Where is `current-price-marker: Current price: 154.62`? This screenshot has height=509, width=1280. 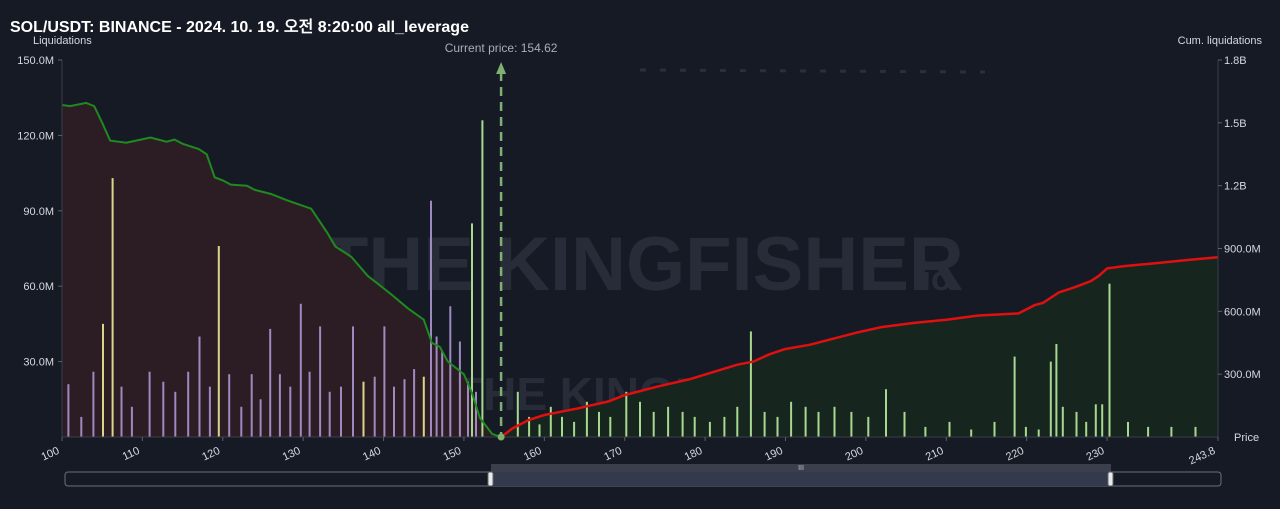
current-price-marker: Current price: 154.62 is located at coordinates (501, 241).